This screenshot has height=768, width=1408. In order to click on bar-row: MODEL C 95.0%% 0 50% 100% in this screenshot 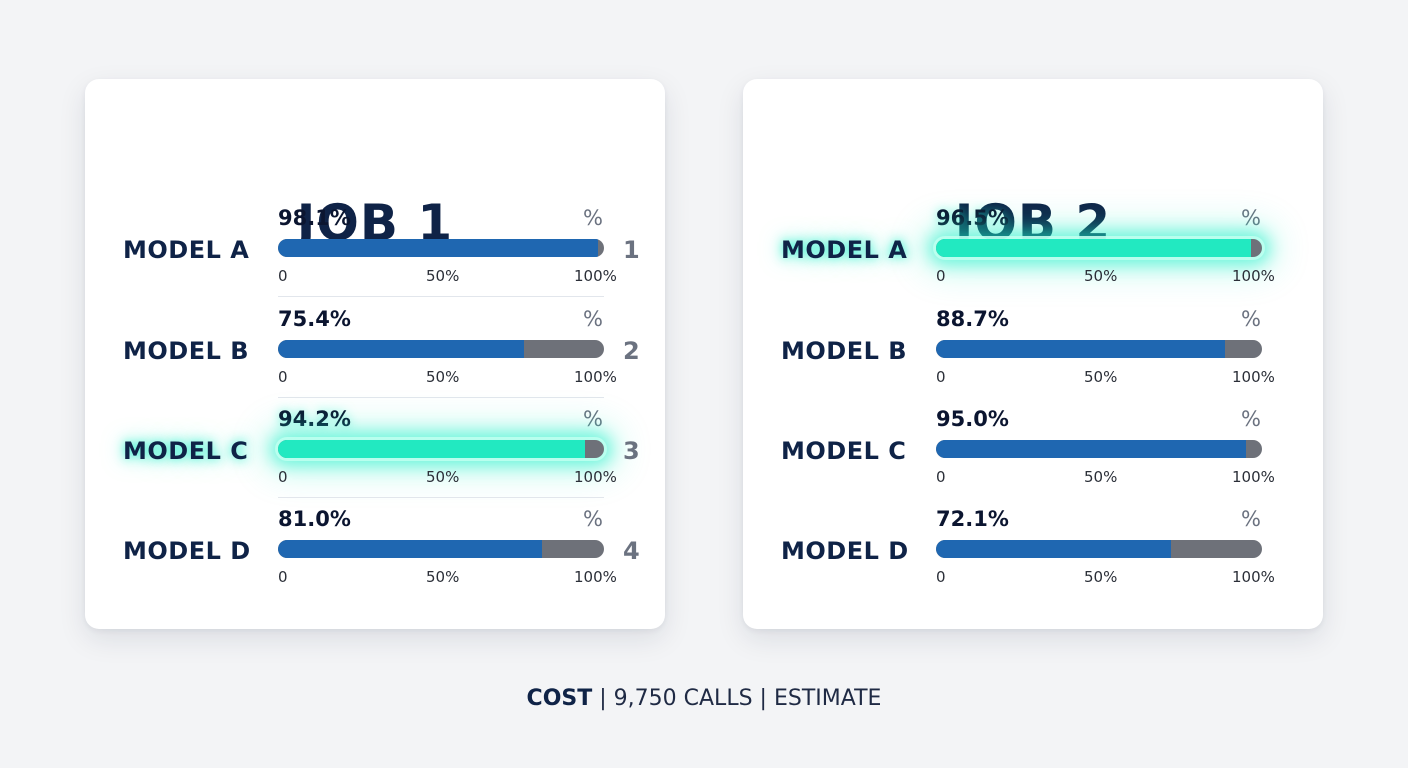, I will do `click(1033, 450)`.